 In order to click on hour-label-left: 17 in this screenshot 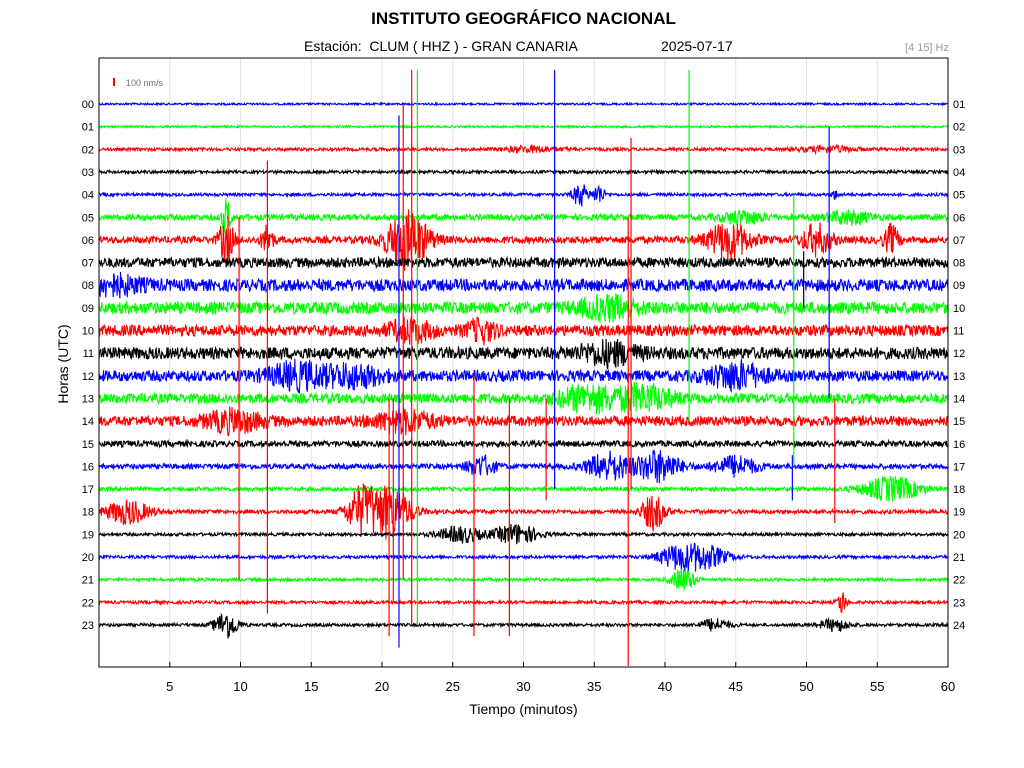, I will do `click(88, 490)`.